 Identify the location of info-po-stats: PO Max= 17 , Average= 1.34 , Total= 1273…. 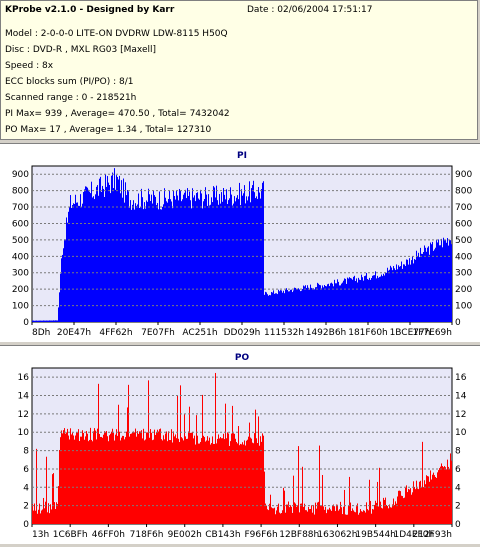
(108, 130).